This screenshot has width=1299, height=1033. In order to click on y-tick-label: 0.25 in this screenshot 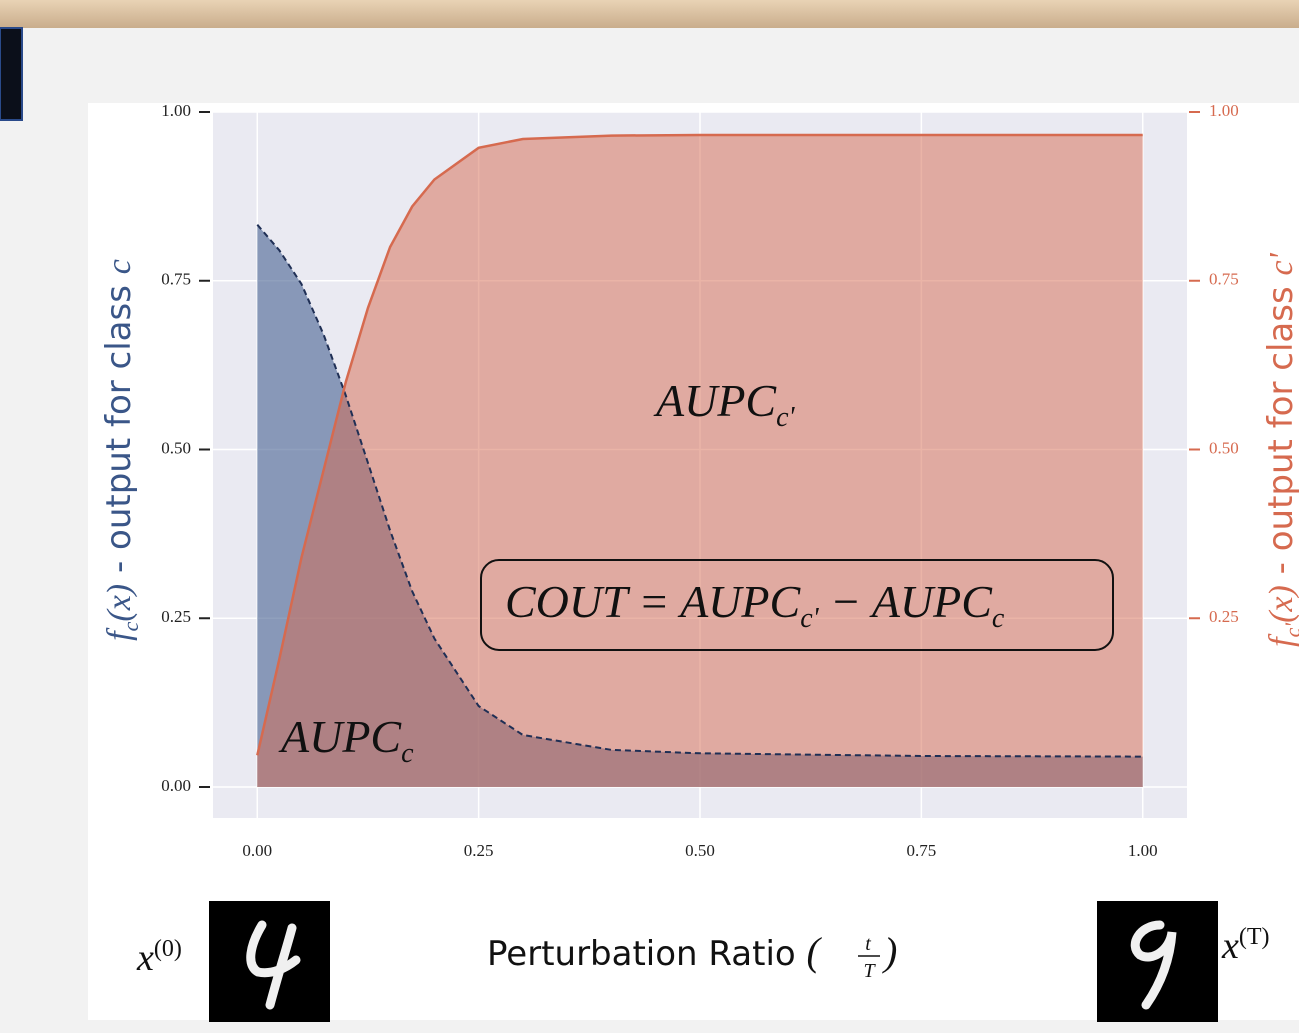, I will do `click(176, 616)`.